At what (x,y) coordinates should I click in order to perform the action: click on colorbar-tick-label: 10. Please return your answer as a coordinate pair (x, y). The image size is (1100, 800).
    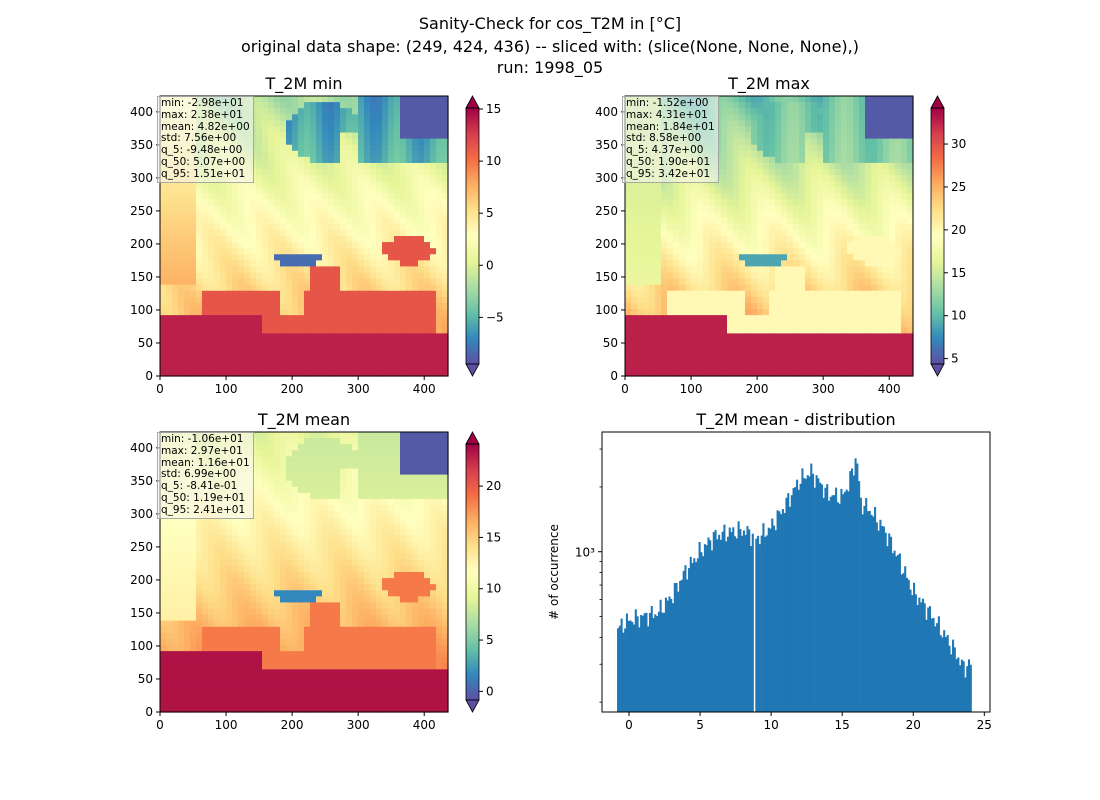
    Looking at the image, I should click on (958, 316).